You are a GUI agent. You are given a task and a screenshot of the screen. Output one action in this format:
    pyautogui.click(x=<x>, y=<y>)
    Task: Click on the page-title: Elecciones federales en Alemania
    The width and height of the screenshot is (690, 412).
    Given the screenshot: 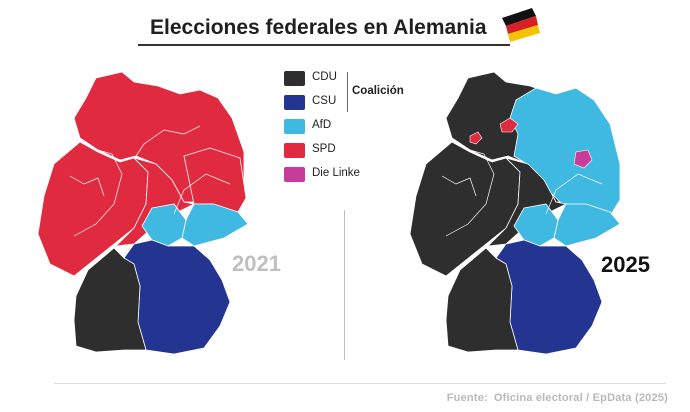 What is the action you would take?
    pyautogui.click(x=318, y=27)
    